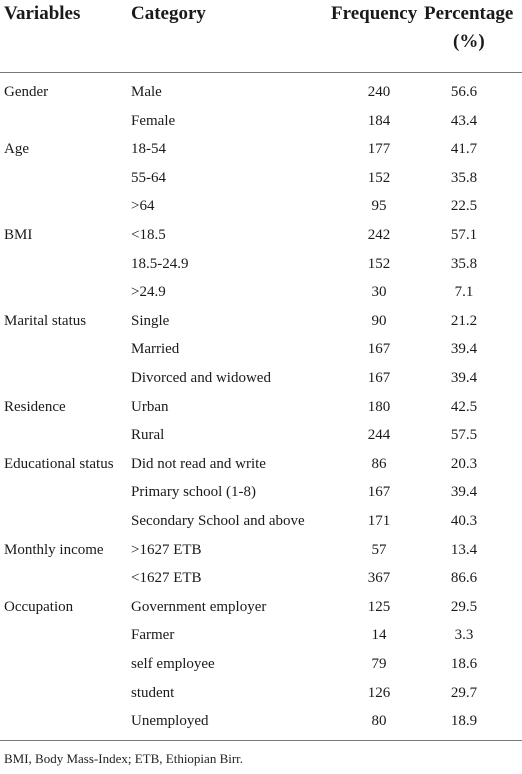  What do you see at coordinates (261, 72) in the screenshot?
I see `header-rule` at bounding box center [261, 72].